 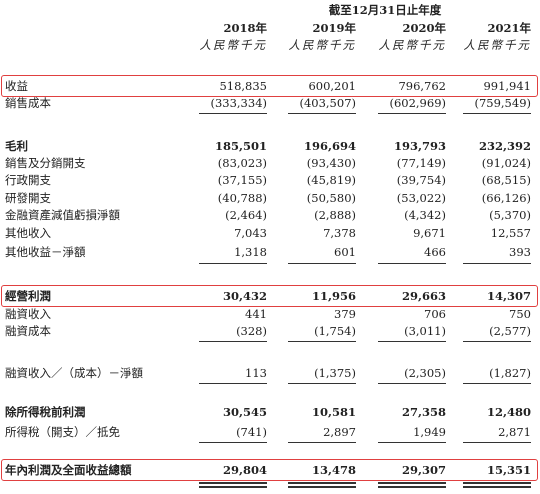 What do you see at coordinates (251, 432) in the screenshot?
I see `cell-value: (741)` at bounding box center [251, 432].